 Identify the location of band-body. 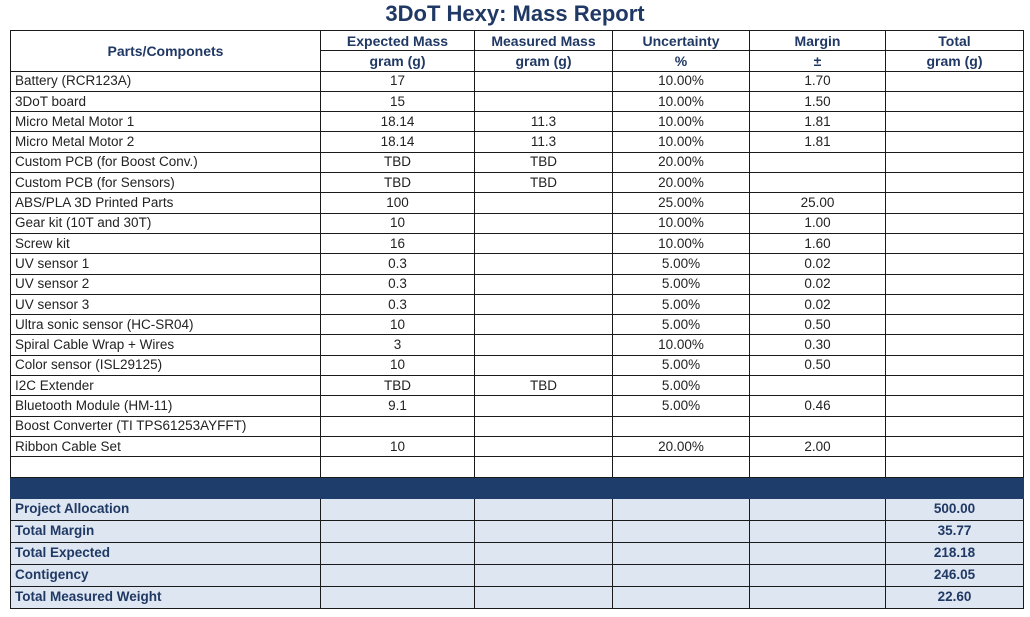
(517, 487).